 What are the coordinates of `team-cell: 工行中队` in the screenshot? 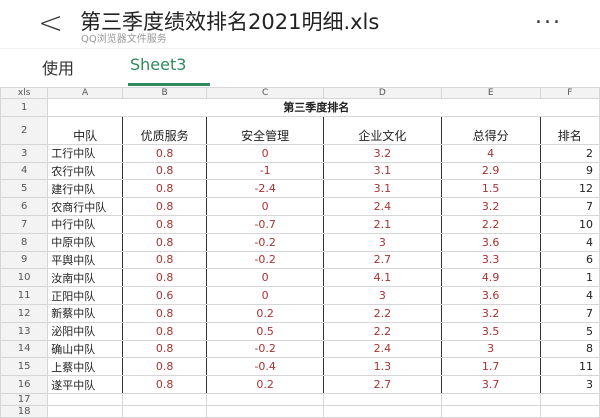 It's located at (85, 153).